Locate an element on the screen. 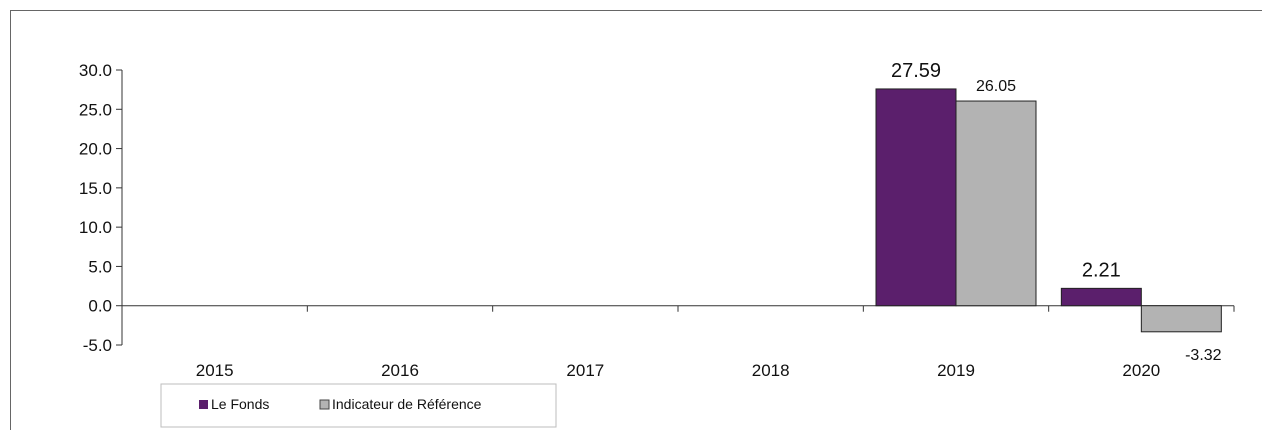  bar-indicateur-2019 is located at coordinates (996, 203).